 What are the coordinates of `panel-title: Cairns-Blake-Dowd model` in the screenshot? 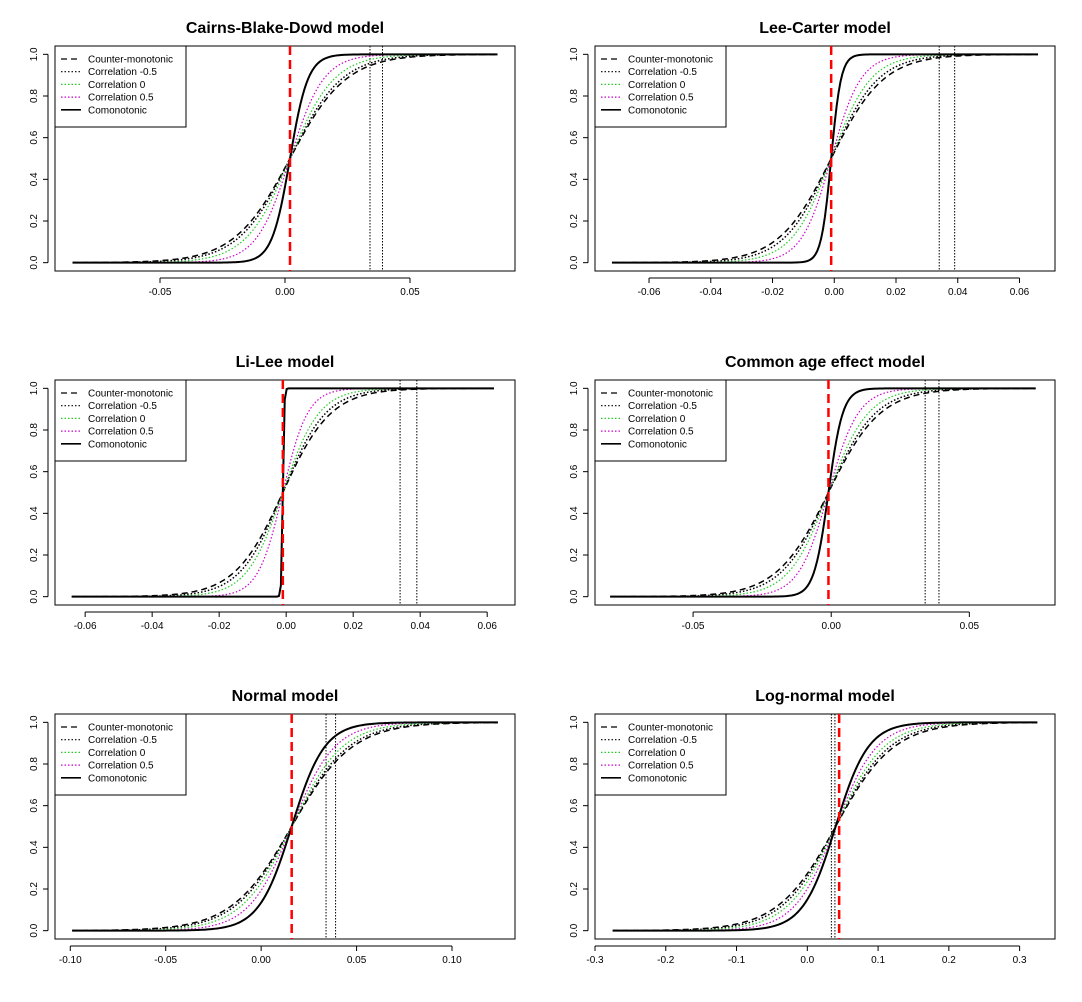 It's located at (285, 28).